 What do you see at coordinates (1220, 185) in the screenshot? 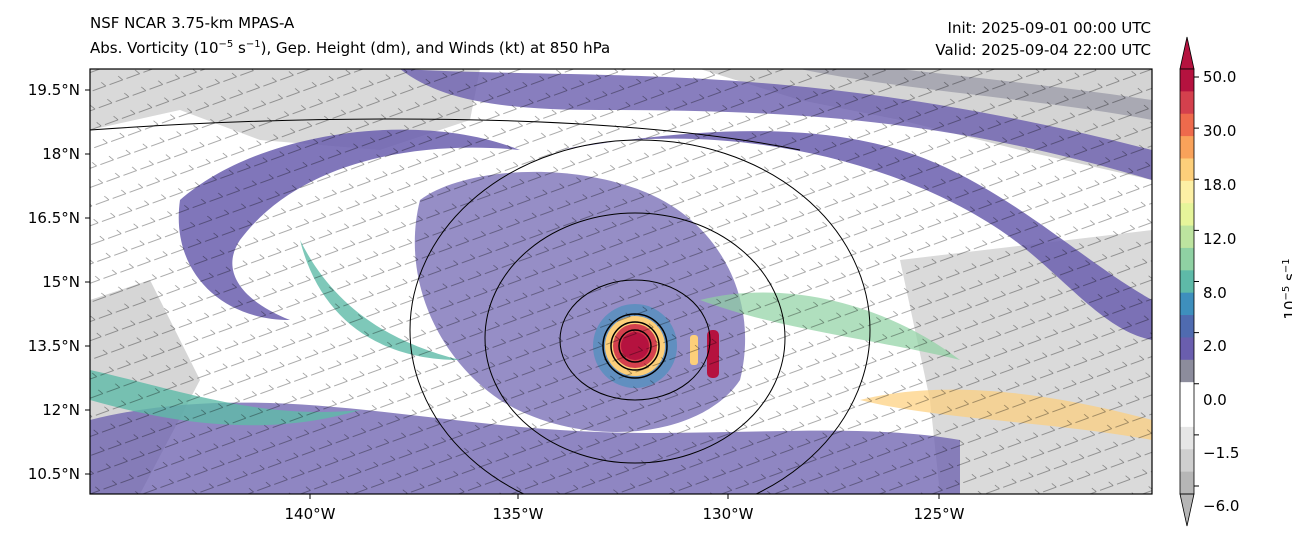
I see `colorbar-tick: 18.0` at bounding box center [1220, 185].